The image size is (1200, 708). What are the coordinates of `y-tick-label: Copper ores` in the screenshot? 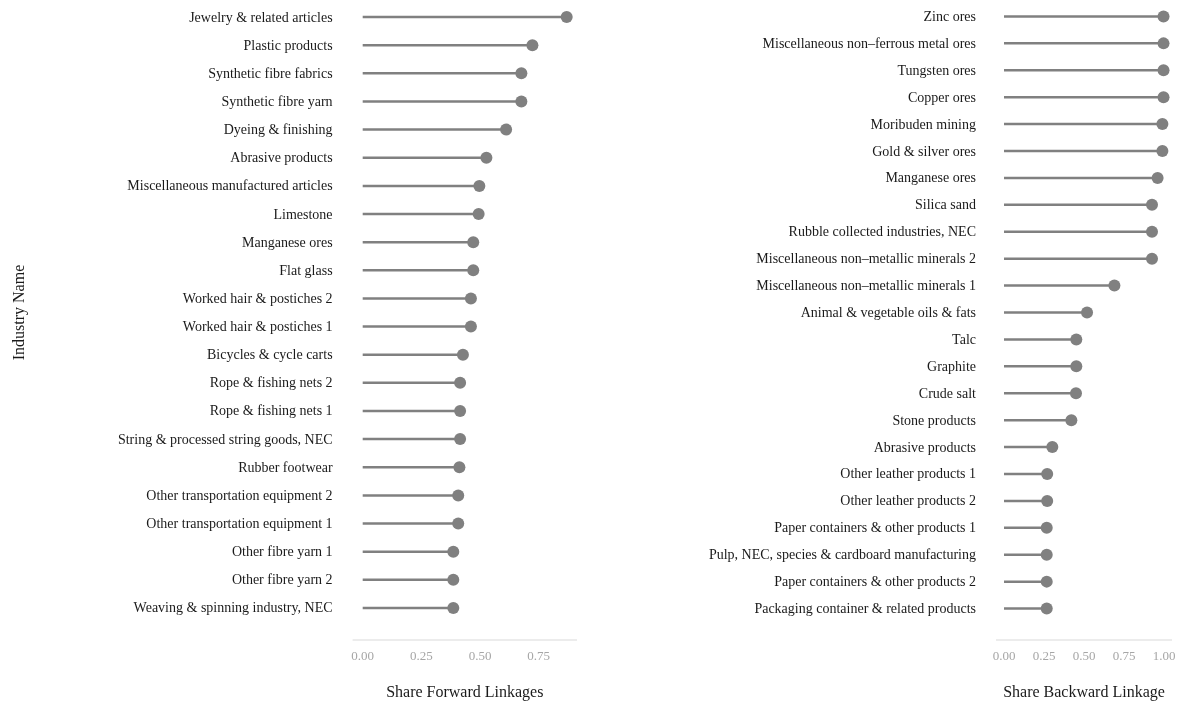 It's located at (941, 97).